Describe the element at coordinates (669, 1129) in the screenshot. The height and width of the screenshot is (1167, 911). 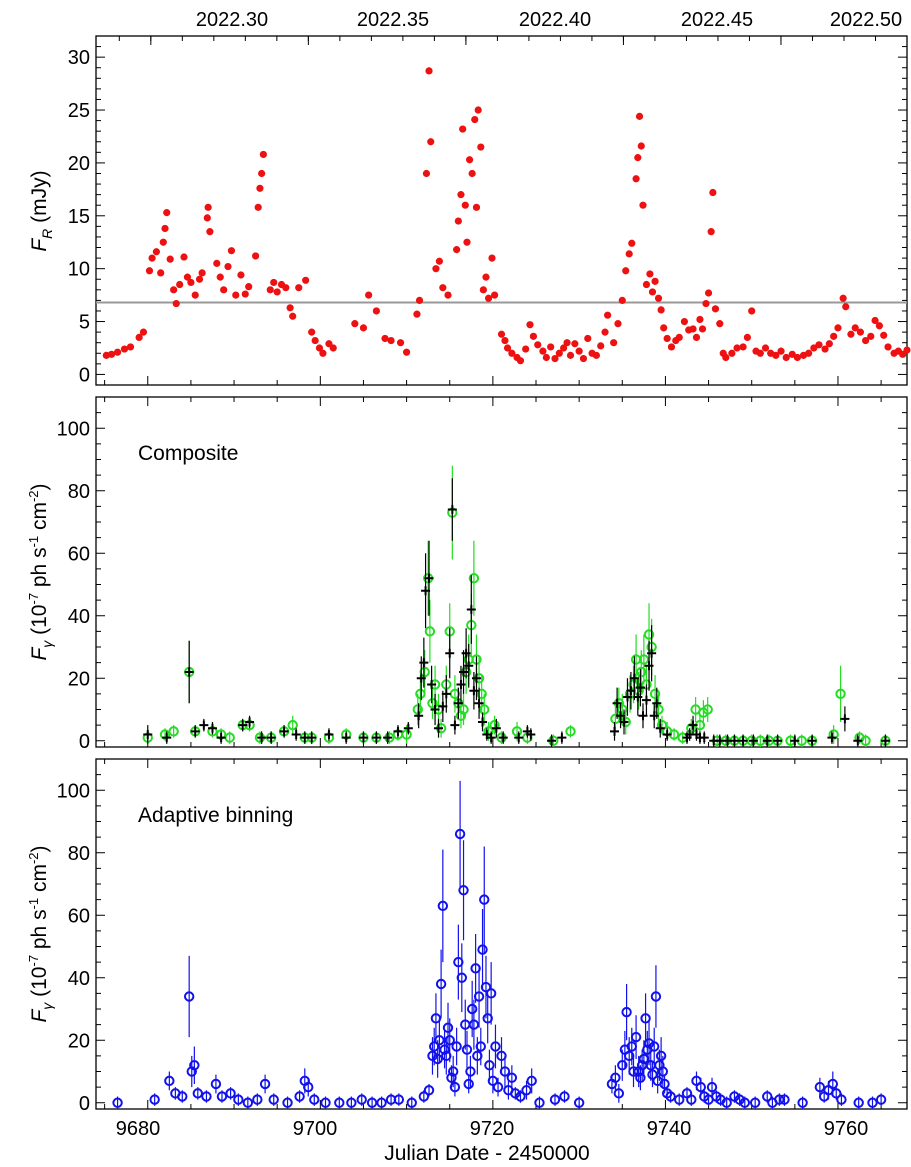
I see `x-tick-label: 9740` at that location.